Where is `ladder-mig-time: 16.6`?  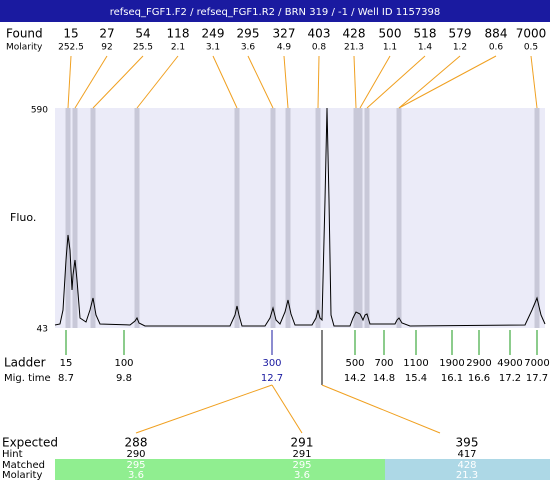
ladder-mig-time: 16.6 is located at coordinates (479, 378).